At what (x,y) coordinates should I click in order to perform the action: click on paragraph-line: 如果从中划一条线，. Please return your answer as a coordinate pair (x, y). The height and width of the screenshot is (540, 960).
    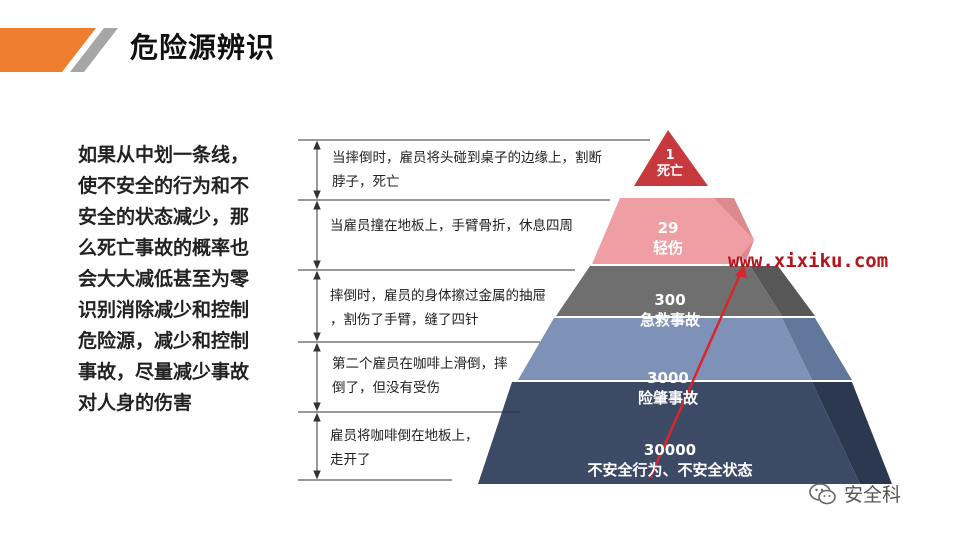
    Looking at the image, I should click on (164, 155).